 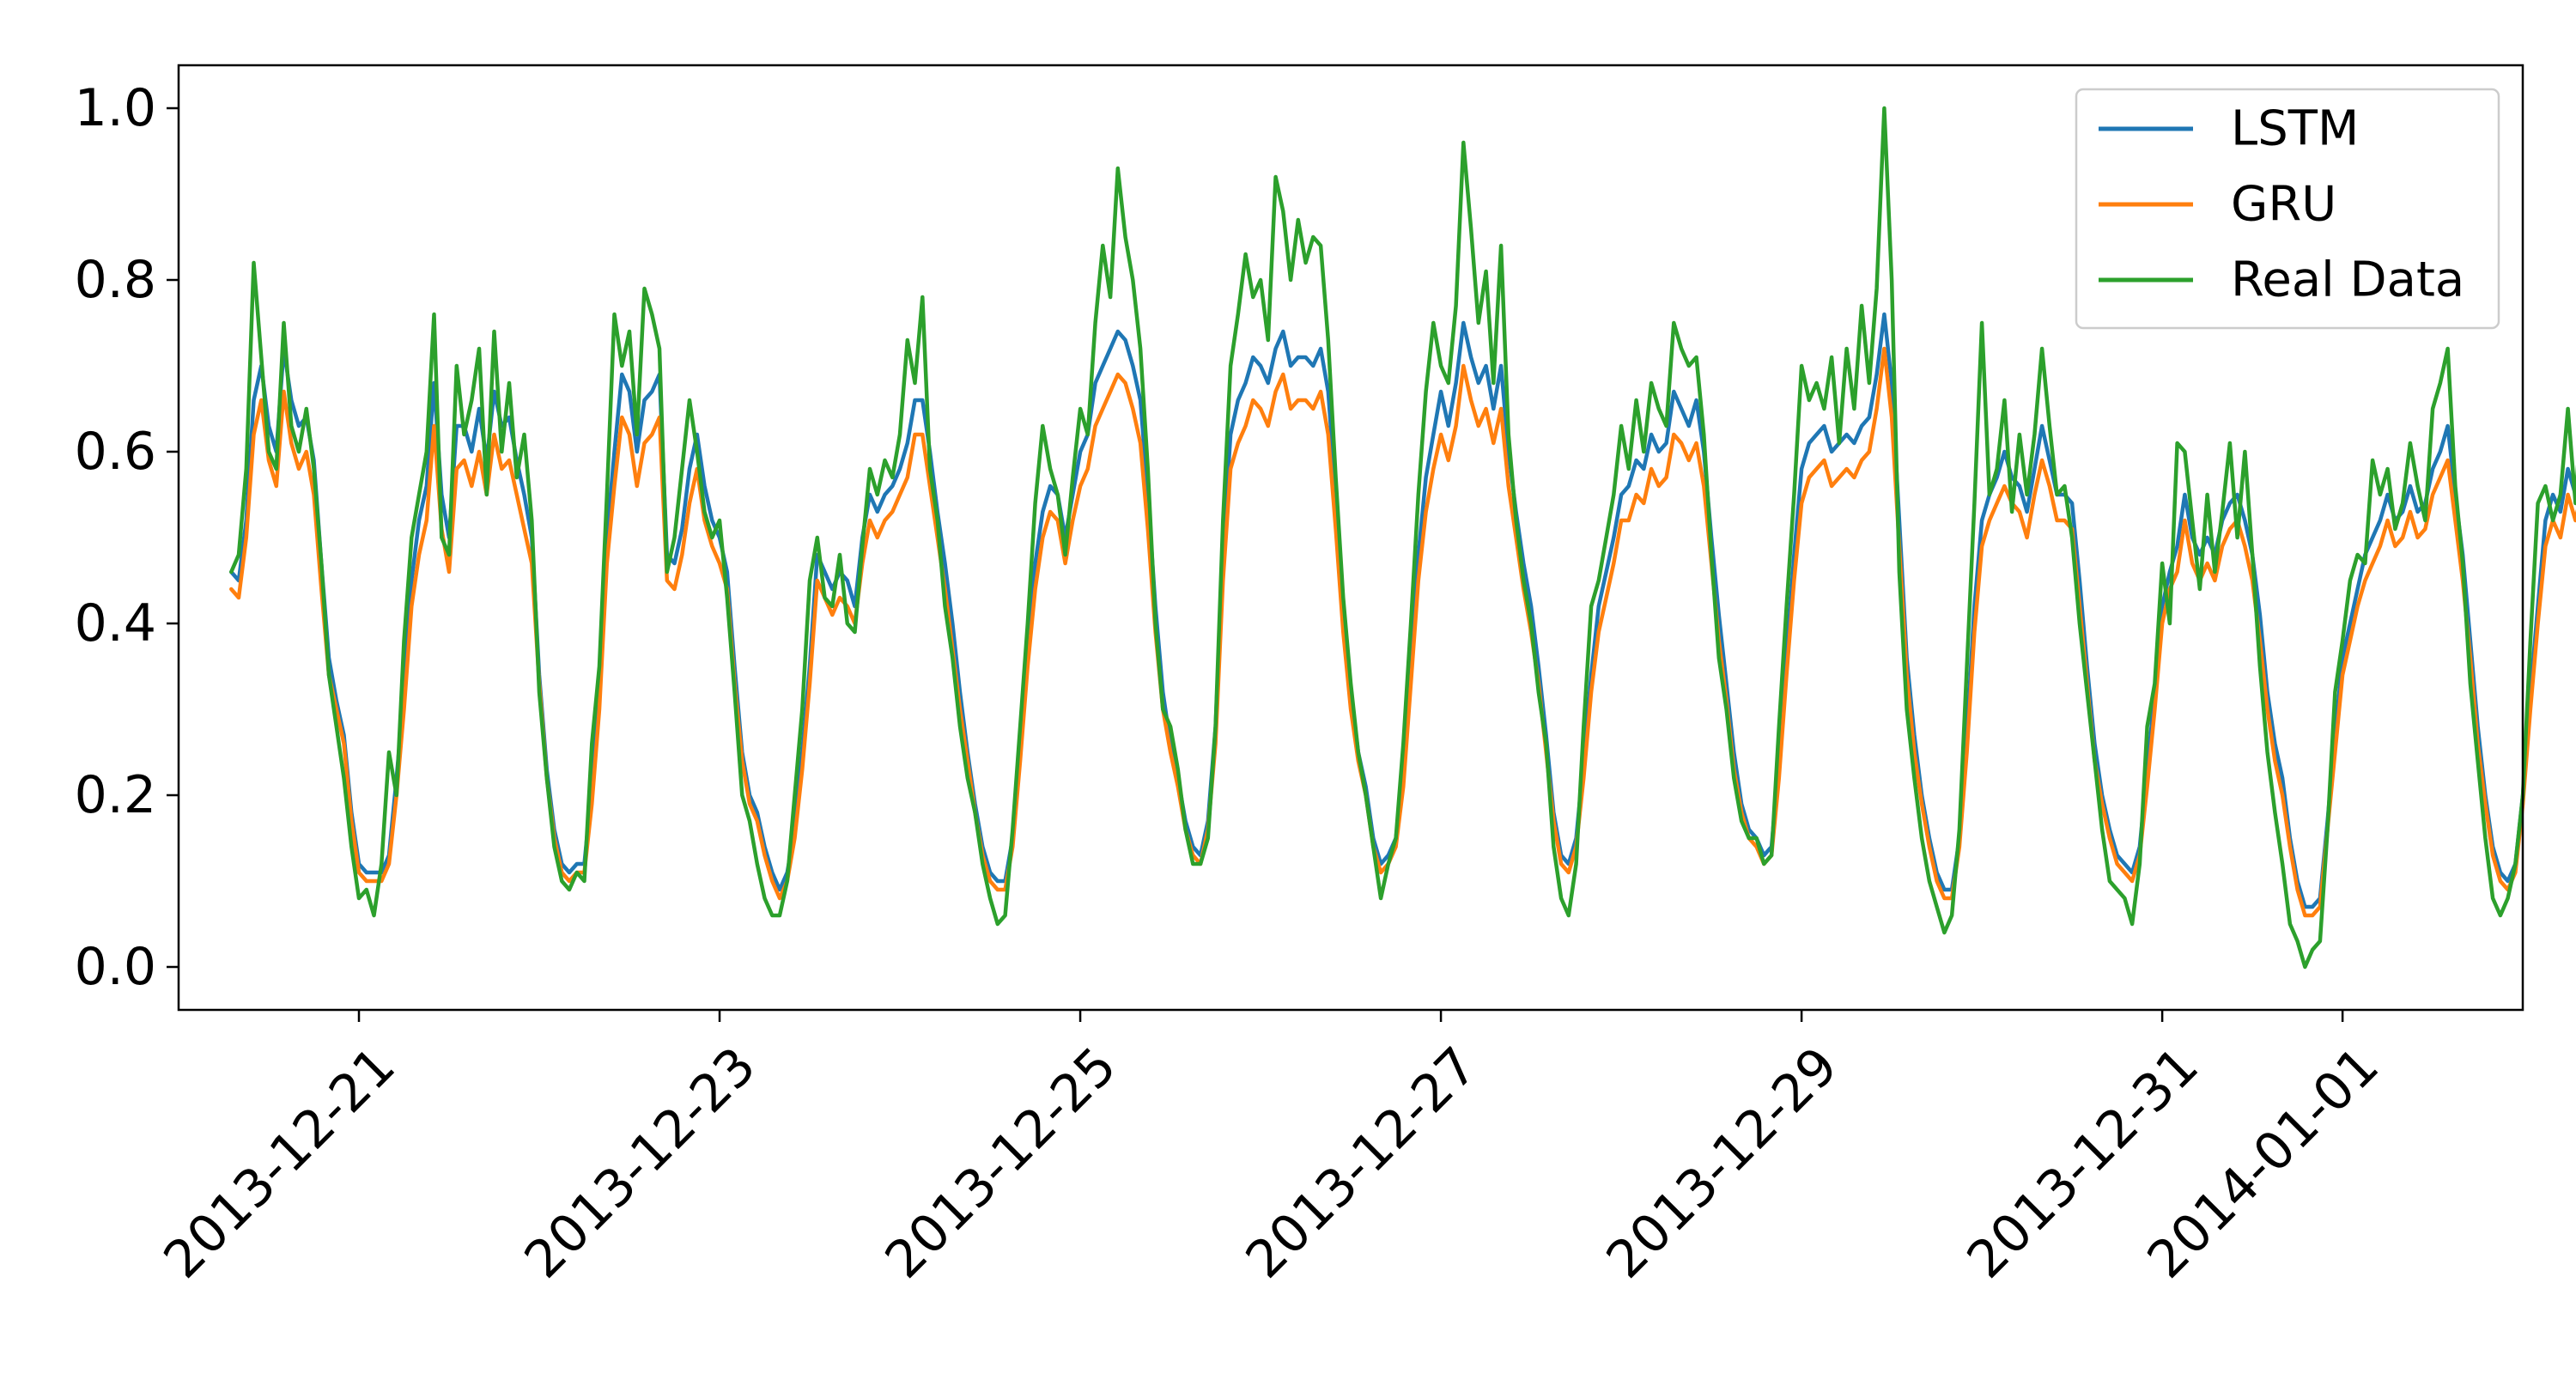 What do you see at coordinates (2347, 280) in the screenshot?
I see `legend-label: Real Data` at bounding box center [2347, 280].